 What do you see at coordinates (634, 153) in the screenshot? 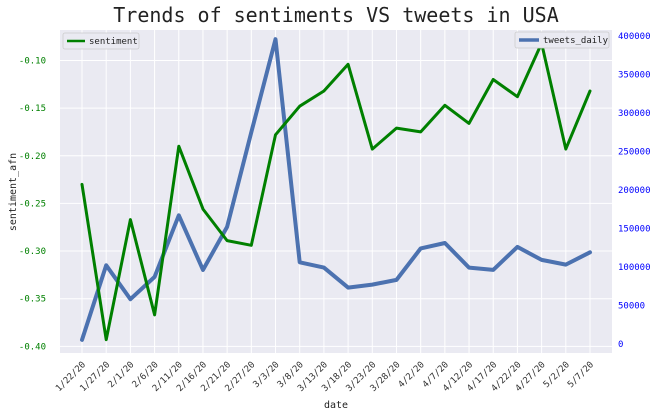
I see `right-tick-label: 250000` at bounding box center [634, 153].